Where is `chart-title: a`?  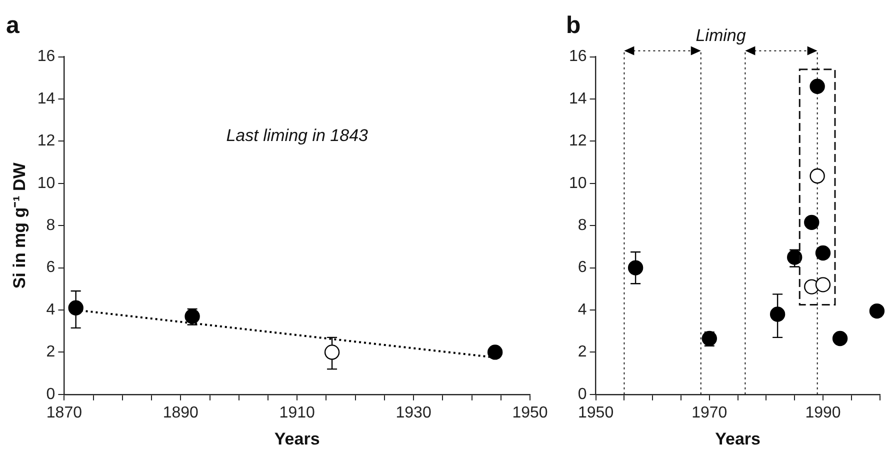
chart-title: a is located at coordinates (13, 26).